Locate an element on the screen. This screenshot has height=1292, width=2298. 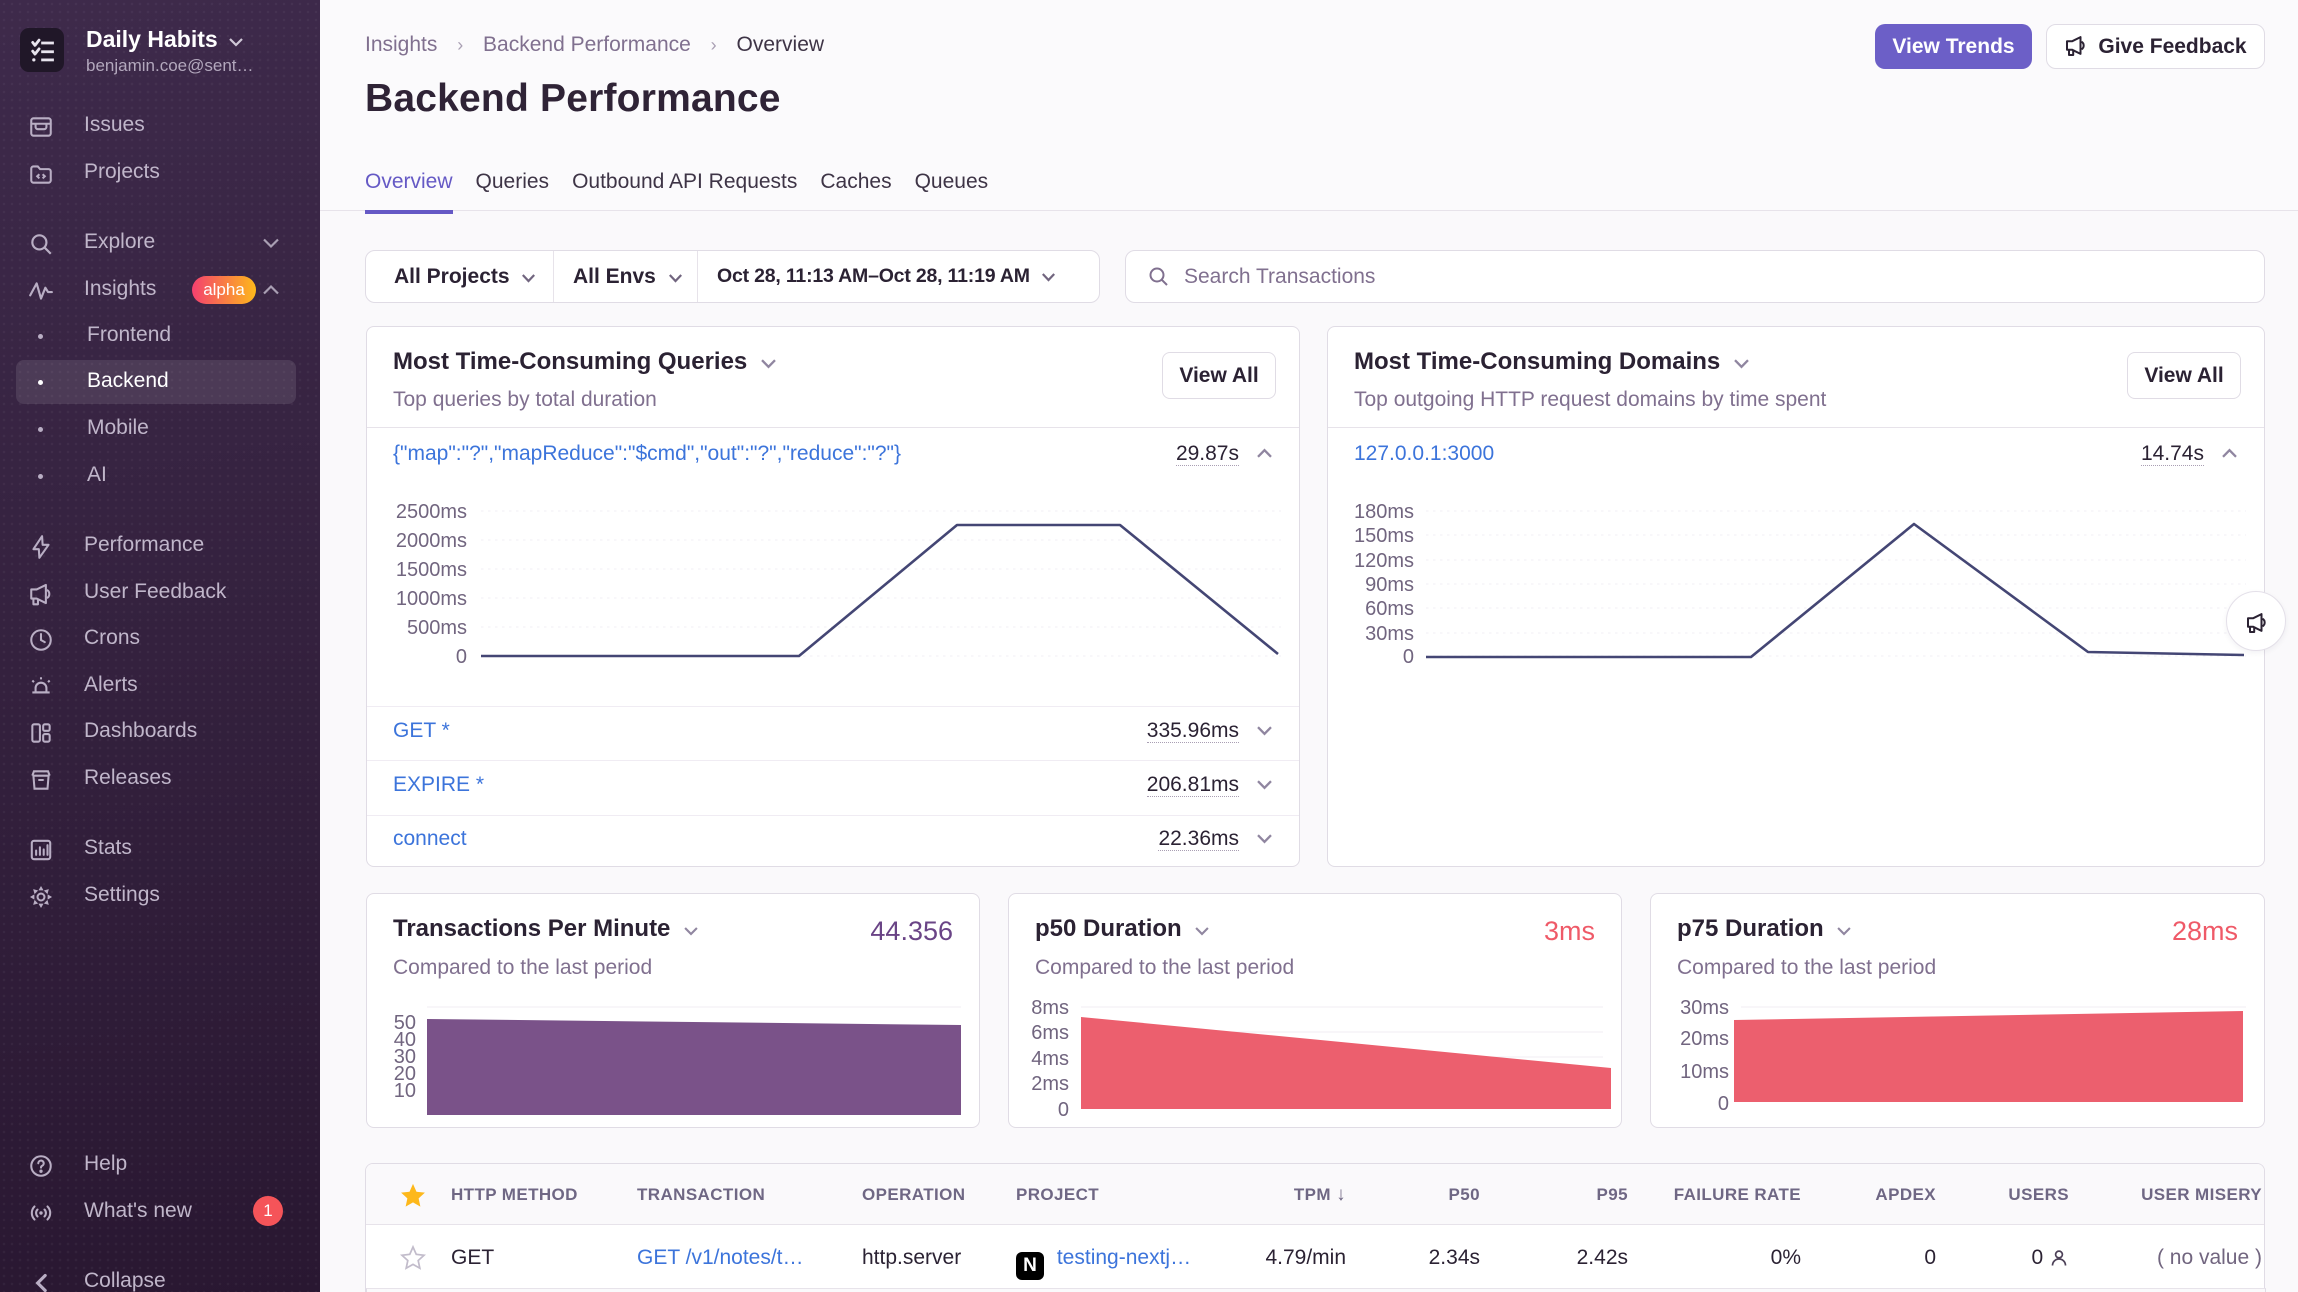
svg-text: 10ms is located at coordinates (1704, 1072).